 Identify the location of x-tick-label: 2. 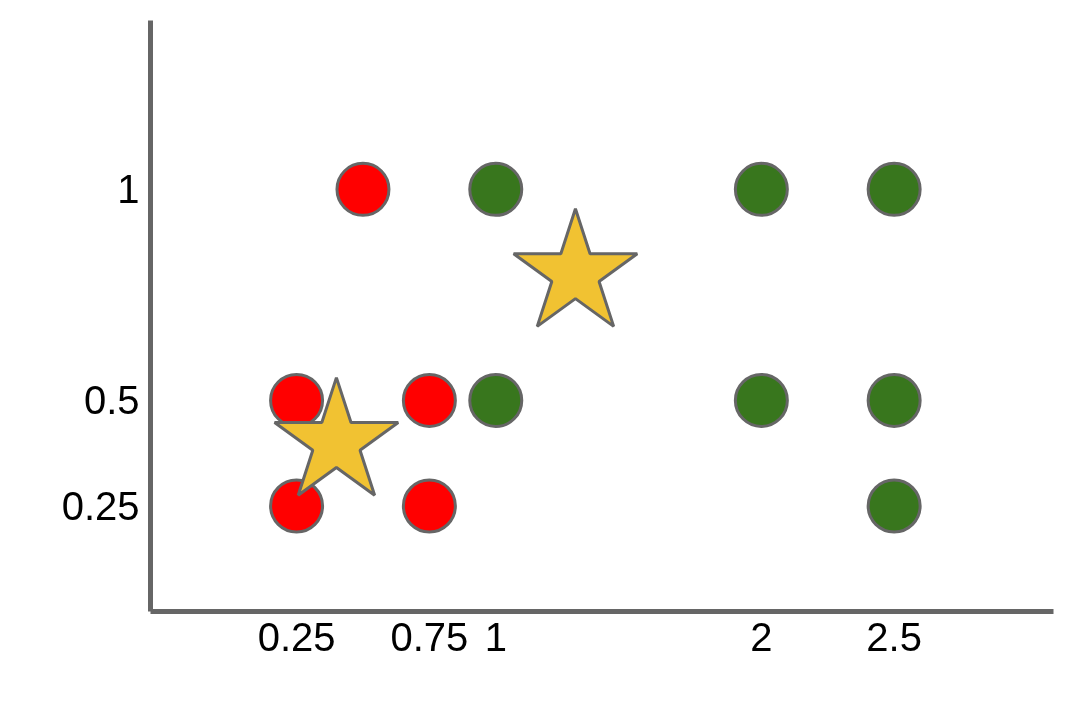
(761, 636).